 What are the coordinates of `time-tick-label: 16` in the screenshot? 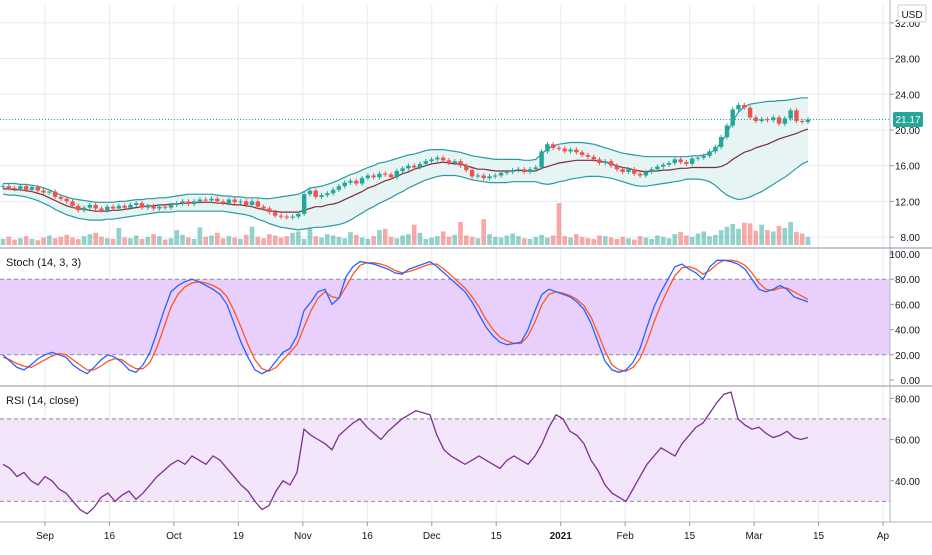 It's located at (110, 536).